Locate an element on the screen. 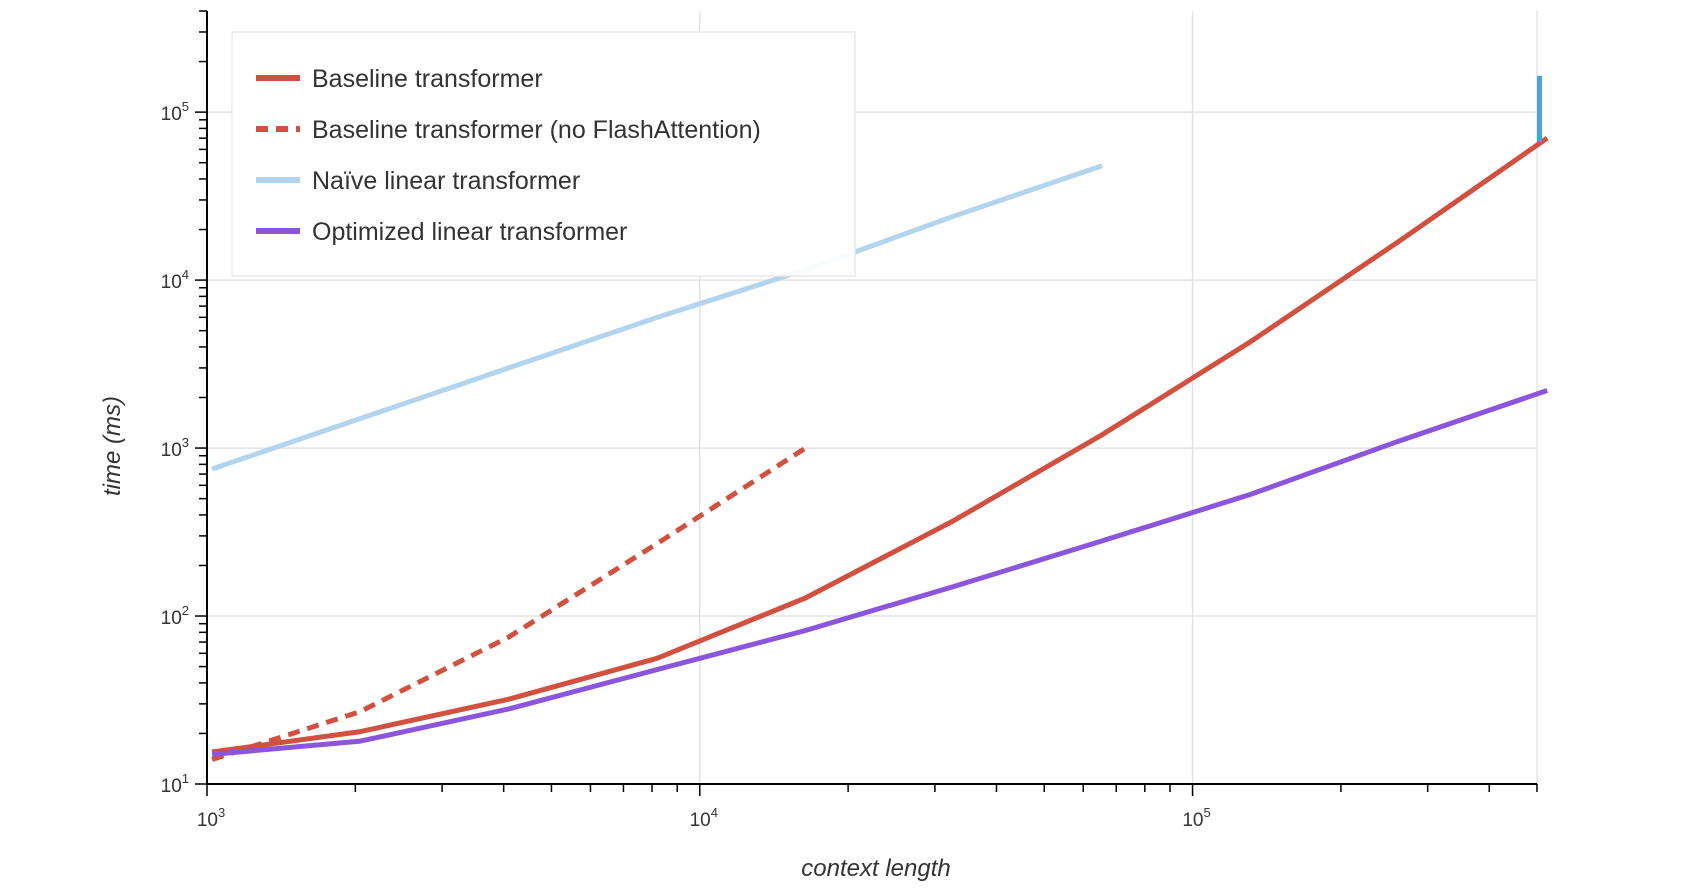  x-tick-label: 10⁵ is located at coordinates (1196, 818).